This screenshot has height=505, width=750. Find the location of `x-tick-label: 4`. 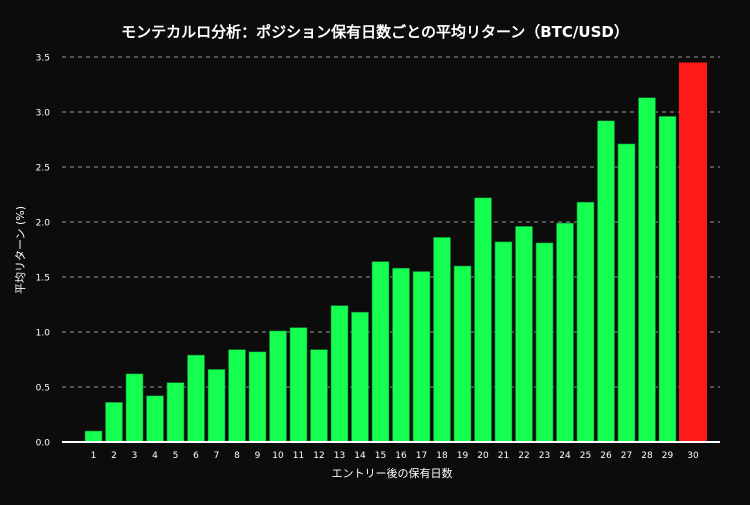

x-tick-label: 4 is located at coordinates (155, 456).